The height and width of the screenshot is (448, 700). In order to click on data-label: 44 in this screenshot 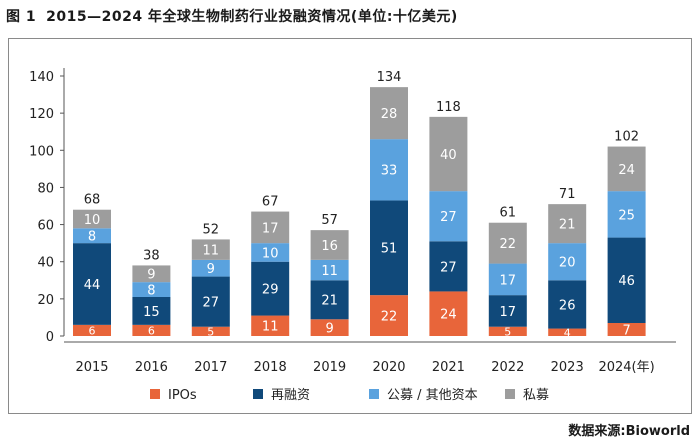, I will do `click(92, 285)`.